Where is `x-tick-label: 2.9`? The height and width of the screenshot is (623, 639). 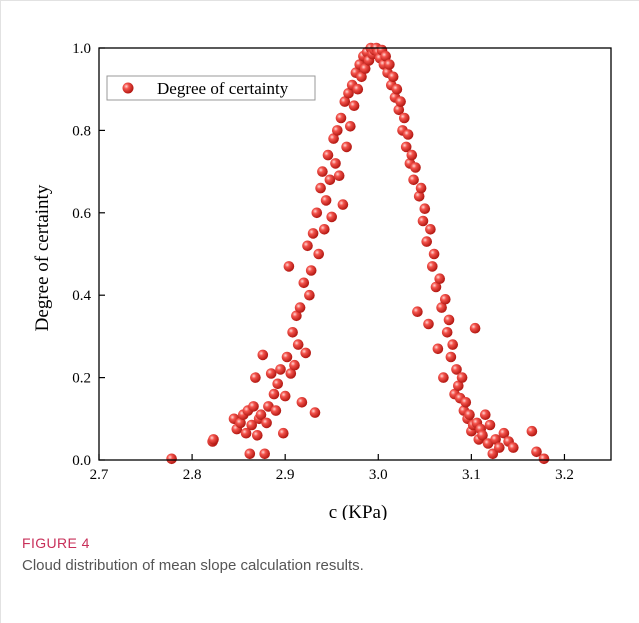 x-tick-label: 2.9 is located at coordinates (285, 475).